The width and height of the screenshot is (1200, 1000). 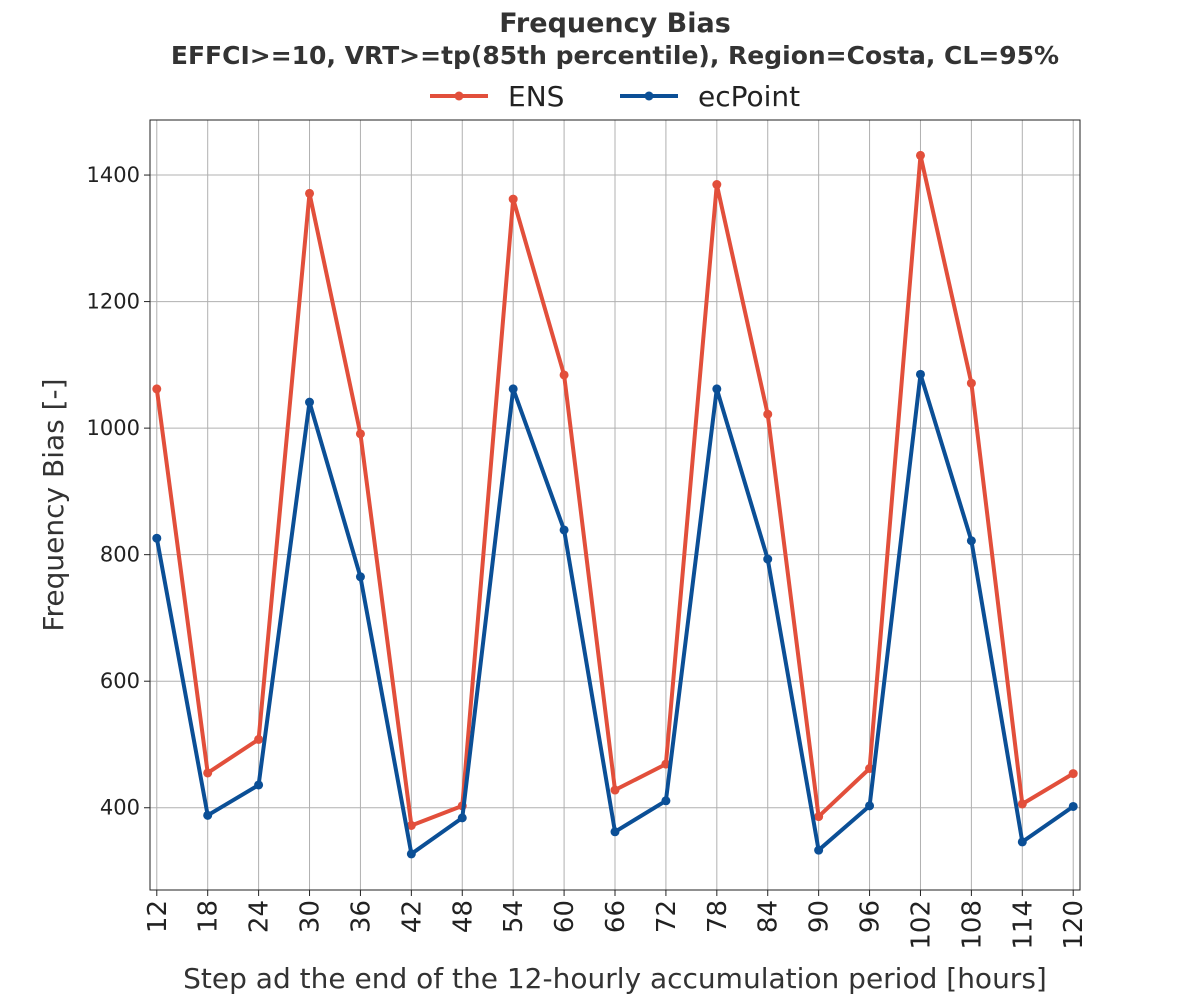 I want to click on x-tick-label: 36, so click(x=361, y=916).